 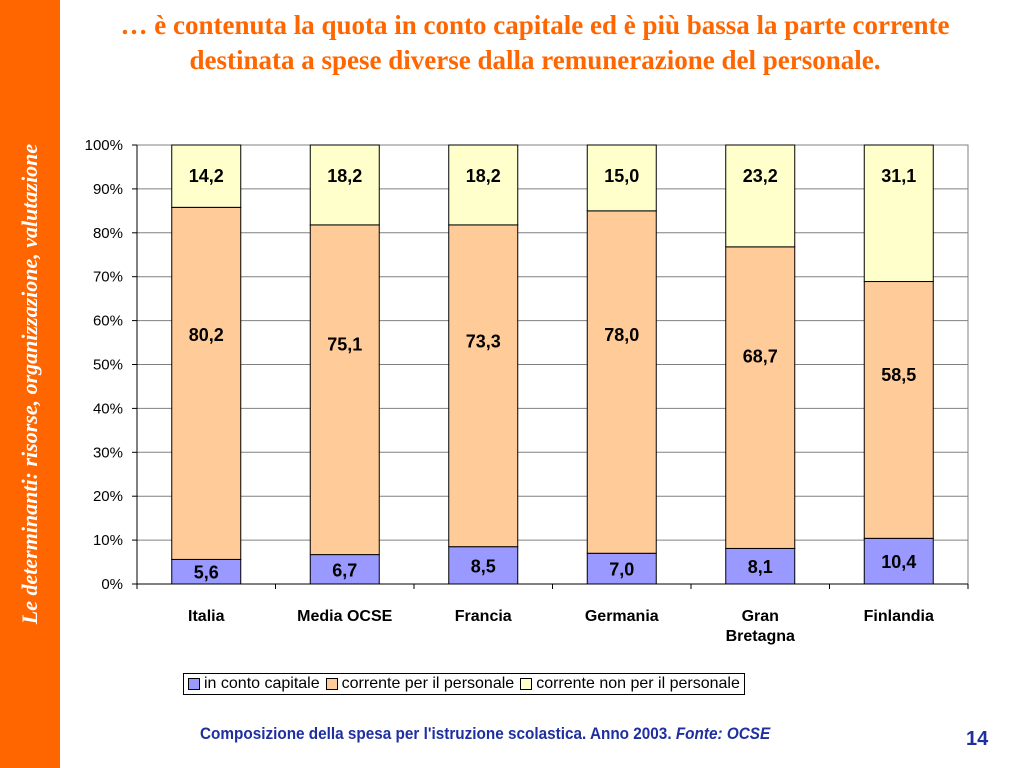 What do you see at coordinates (526, 684) in the screenshot?
I see `legend-swatch-non-personale` at bounding box center [526, 684].